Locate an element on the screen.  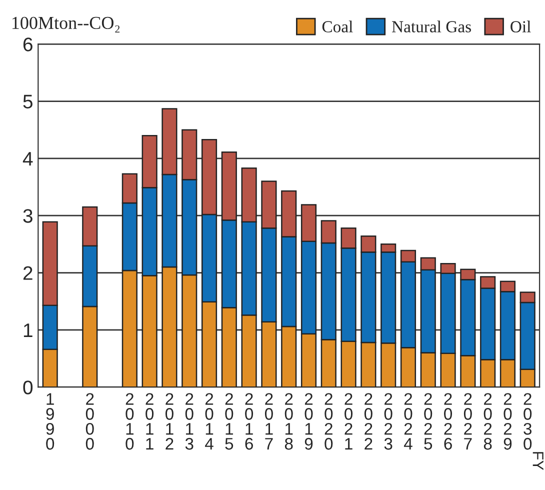
y-tick-label: 1 is located at coordinates (28, 330).